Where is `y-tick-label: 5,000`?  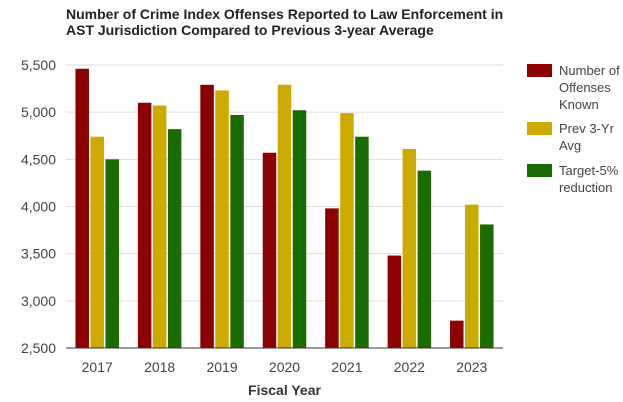 y-tick-label: 5,000 is located at coordinates (38, 112).